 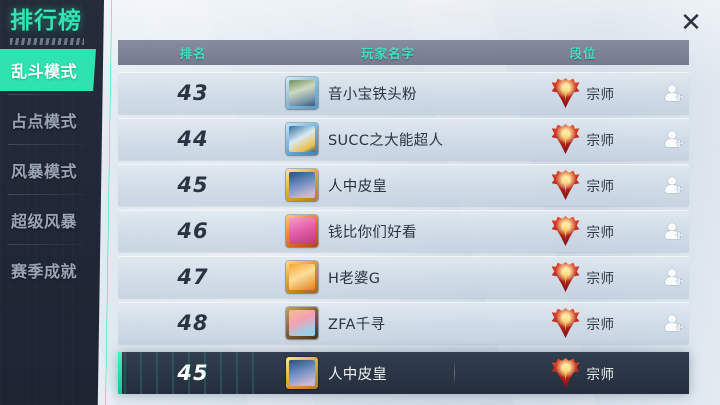 I want to click on sidebar-header: 排行榜, so click(x=52, y=22).